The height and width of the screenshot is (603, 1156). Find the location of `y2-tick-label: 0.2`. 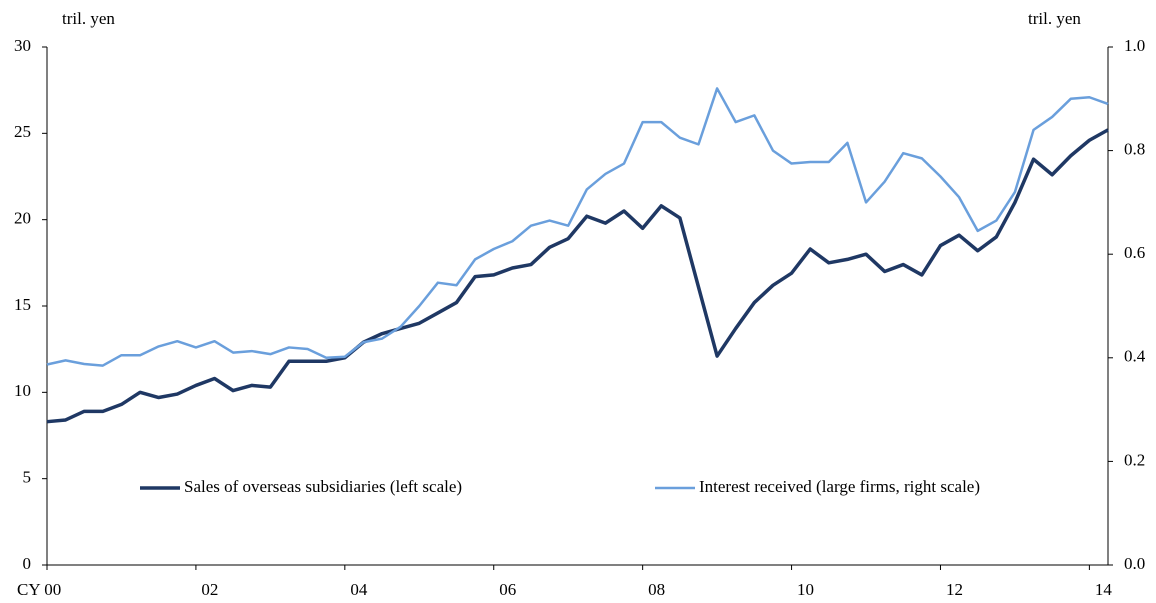

y2-tick-label: 0.2 is located at coordinates (1134, 459).